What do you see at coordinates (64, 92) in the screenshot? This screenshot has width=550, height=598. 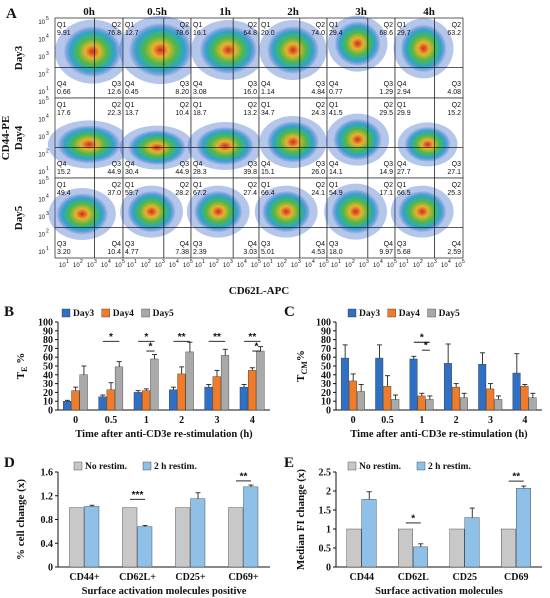 I see `quadrant-value: 0.66` at bounding box center [64, 92].